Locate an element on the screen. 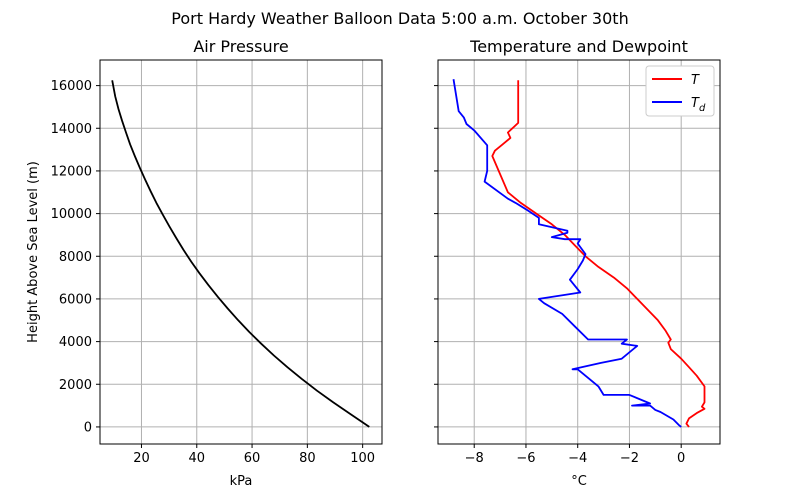  panel-title-air-pressure: Air Pressure is located at coordinates (240, 46).